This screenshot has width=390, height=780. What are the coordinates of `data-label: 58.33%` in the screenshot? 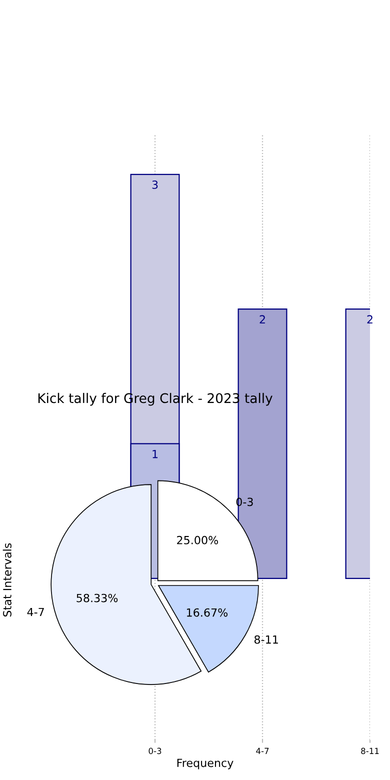 It's located at (97, 598).